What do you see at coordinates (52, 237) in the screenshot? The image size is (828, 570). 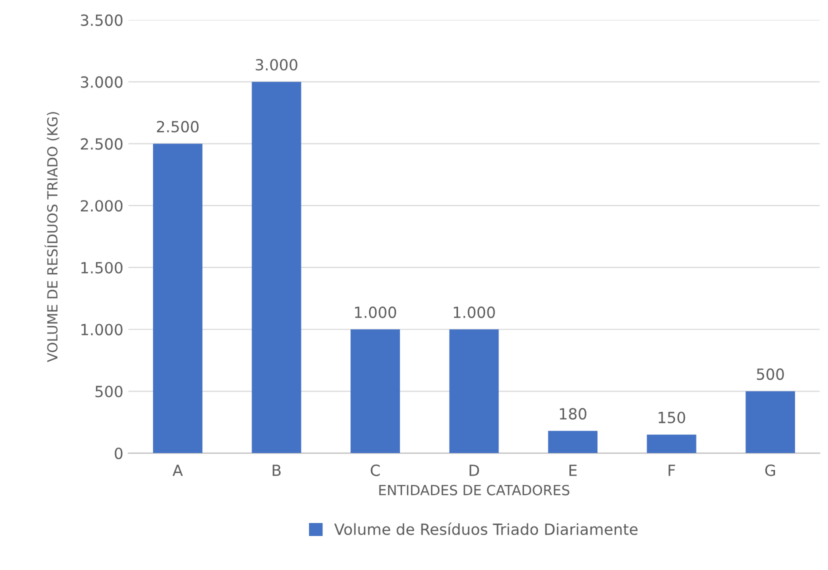 I see `y-axis-title: VOLUME DE RESÍDUOS TRIADO (KG)` at bounding box center [52, 237].